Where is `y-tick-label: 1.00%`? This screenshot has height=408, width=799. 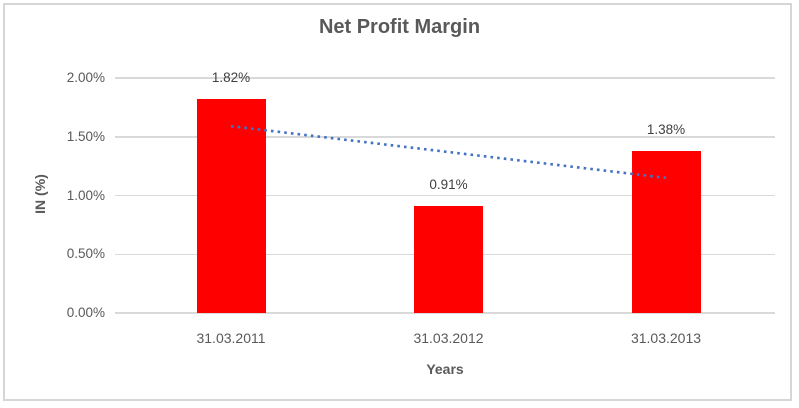
y-tick-label: 1.00% is located at coordinates (85, 195).